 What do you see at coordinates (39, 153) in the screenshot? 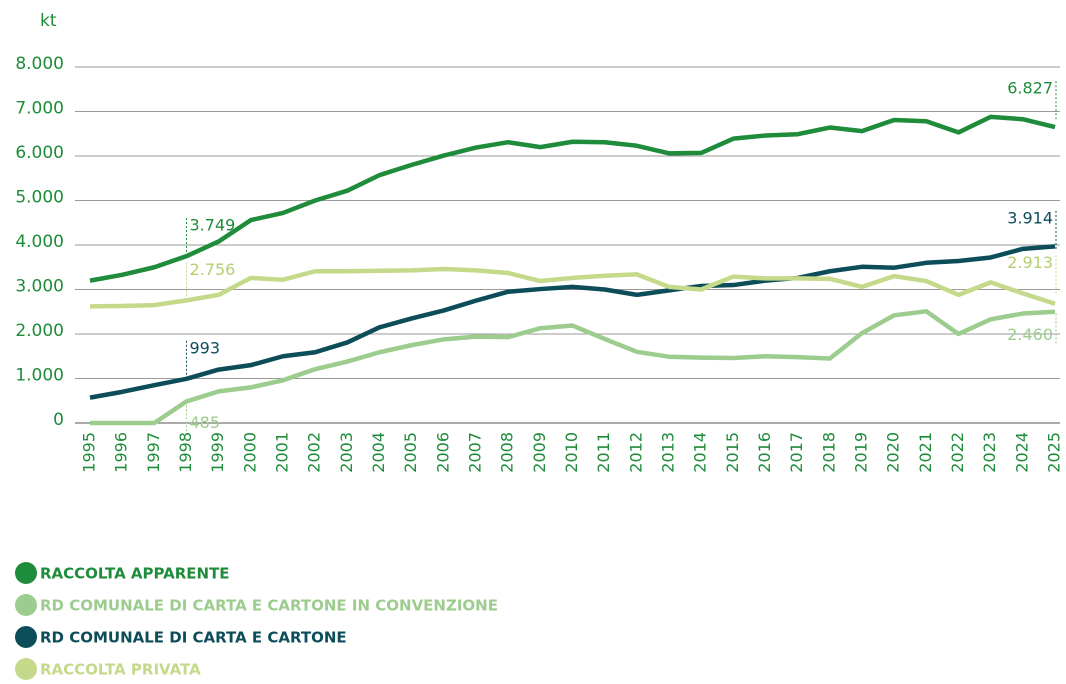
I see `y-tick-label: 6.000` at bounding box center [39, 153].